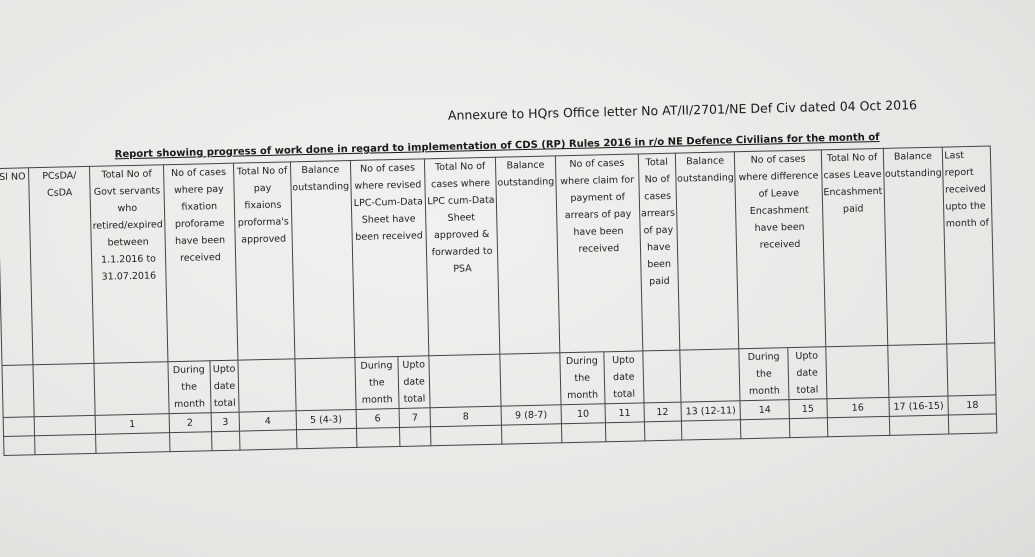 The width and height of the screenshot is (1035, 557). Describe the element at coordinates (662, 412) in the screenshot. I see `col-num: 12` at that location.